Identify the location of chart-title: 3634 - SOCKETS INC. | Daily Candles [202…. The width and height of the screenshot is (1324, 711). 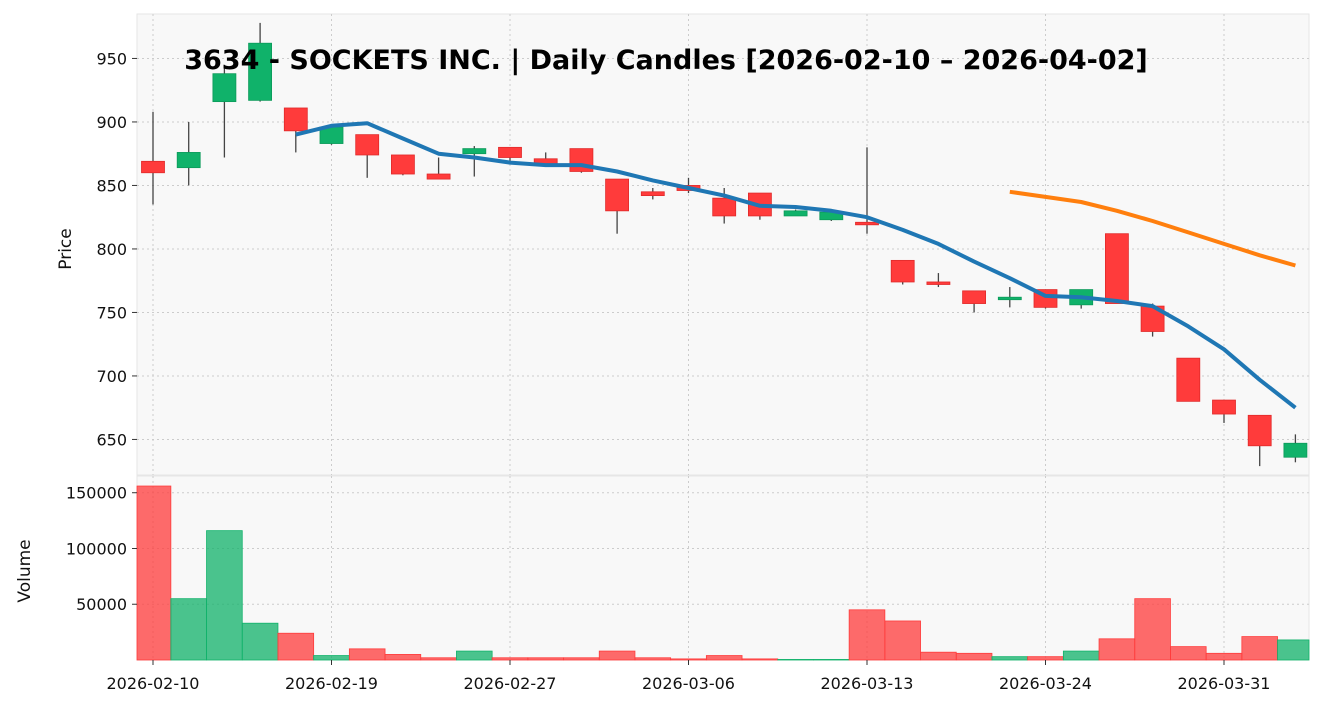
(666, 60).